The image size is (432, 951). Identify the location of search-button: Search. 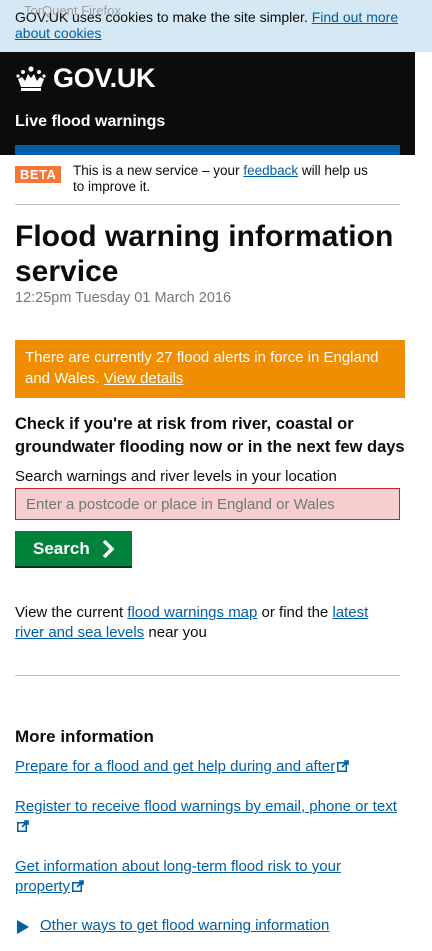
(73, 548).